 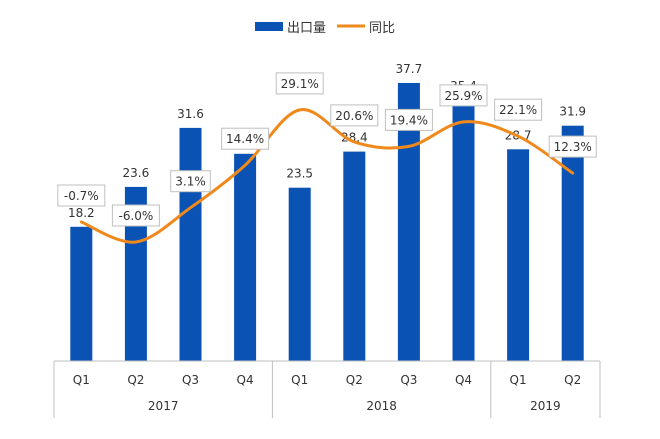 I want to click on line-label-4: 29.1%, so click(x=300, y=84).